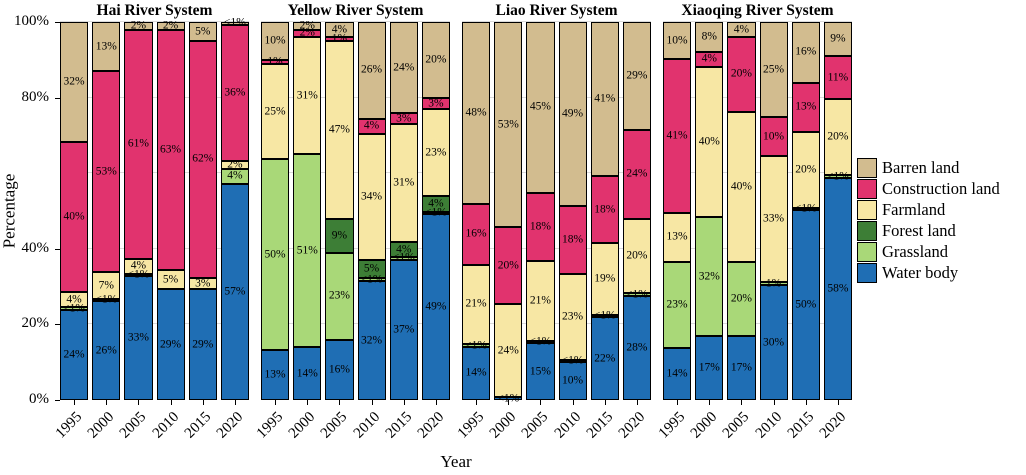 The width and height of the screenshot is (1026, 475). I want to click on segment-value-label: 23%, so click(436, 152).